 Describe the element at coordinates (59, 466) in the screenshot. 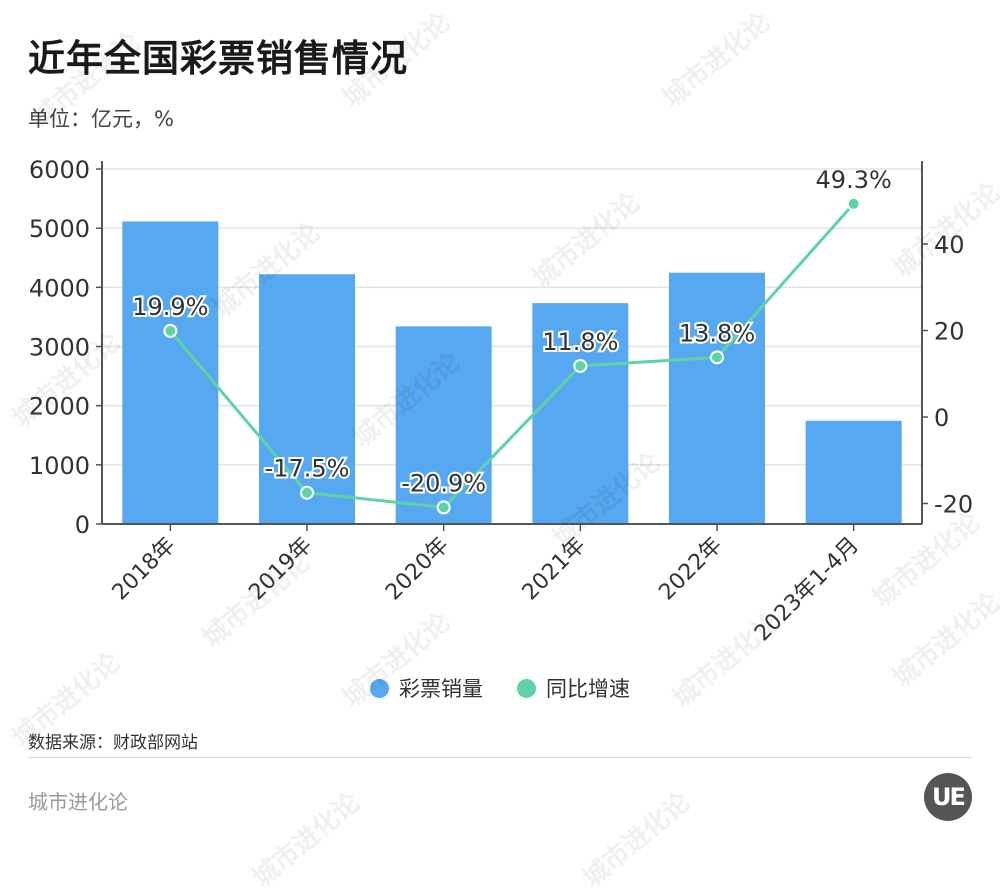

I see `left-axis-tick: 1000` at that location.